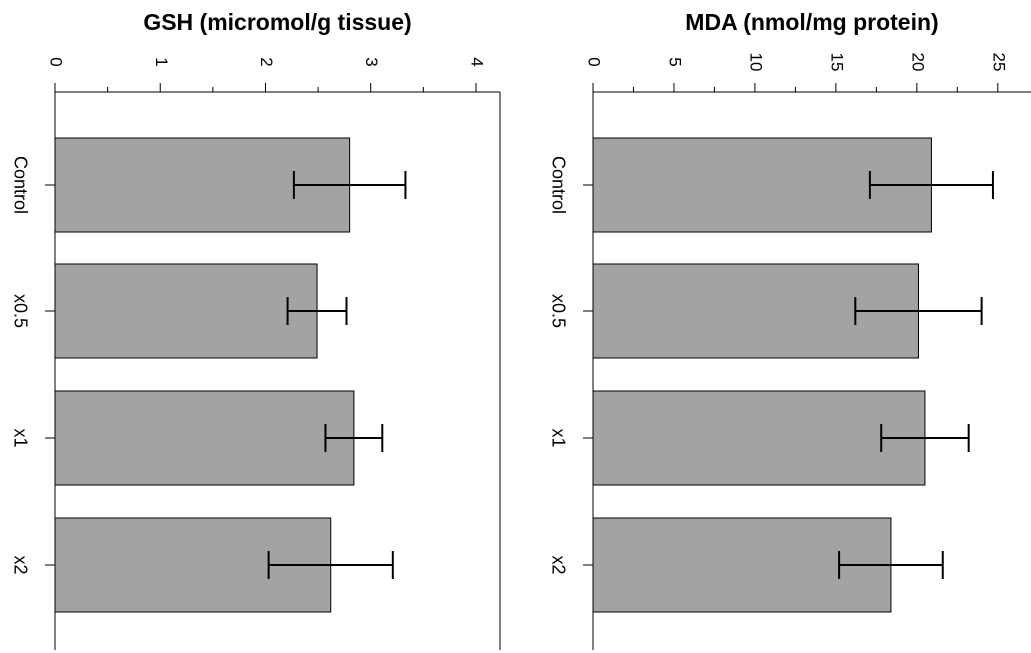 This screenshot has height=653, width=1031. What do you see at coordinates (759, 438) in the screenshot?
I see `mda-bar` at bounding box center [759, 438].